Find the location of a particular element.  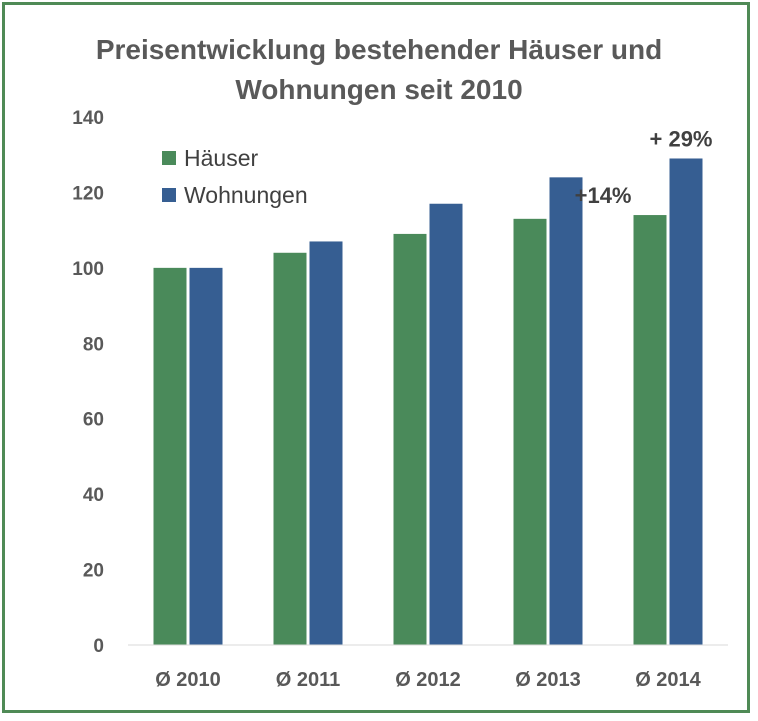

legend: Häuser Wohnungen is located at coordinates (235, 176).